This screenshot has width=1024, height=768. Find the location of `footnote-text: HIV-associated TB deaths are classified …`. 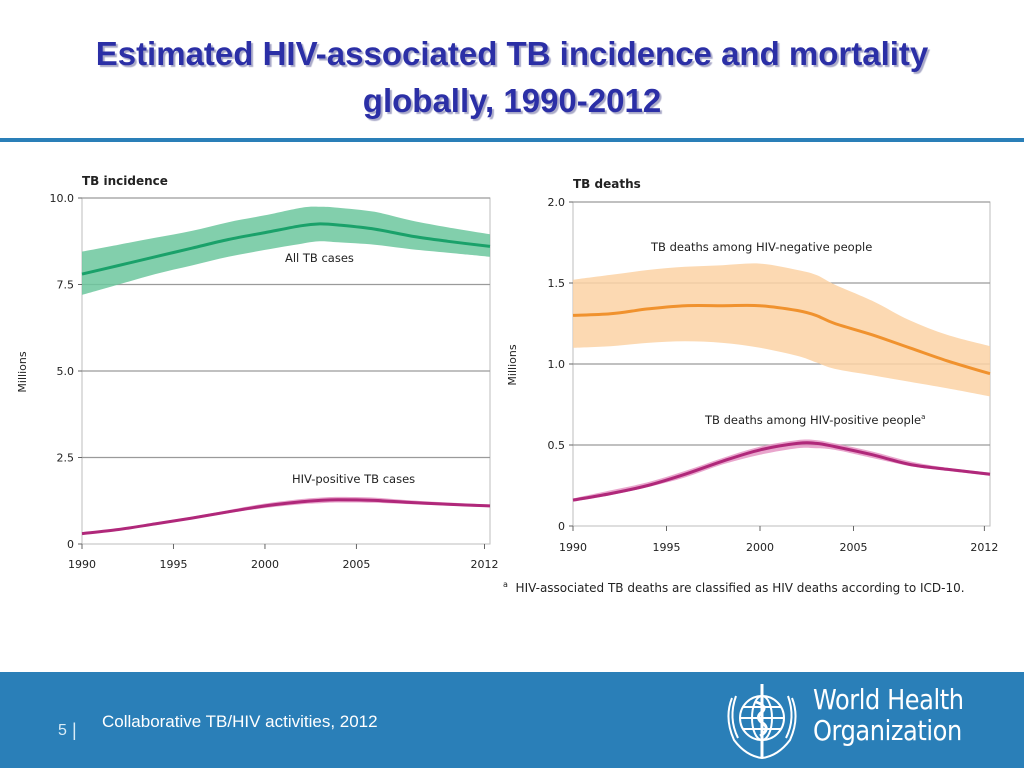

footnote-text: HIV-associated TB deaths are classified … is located at coordinates (740, 588).